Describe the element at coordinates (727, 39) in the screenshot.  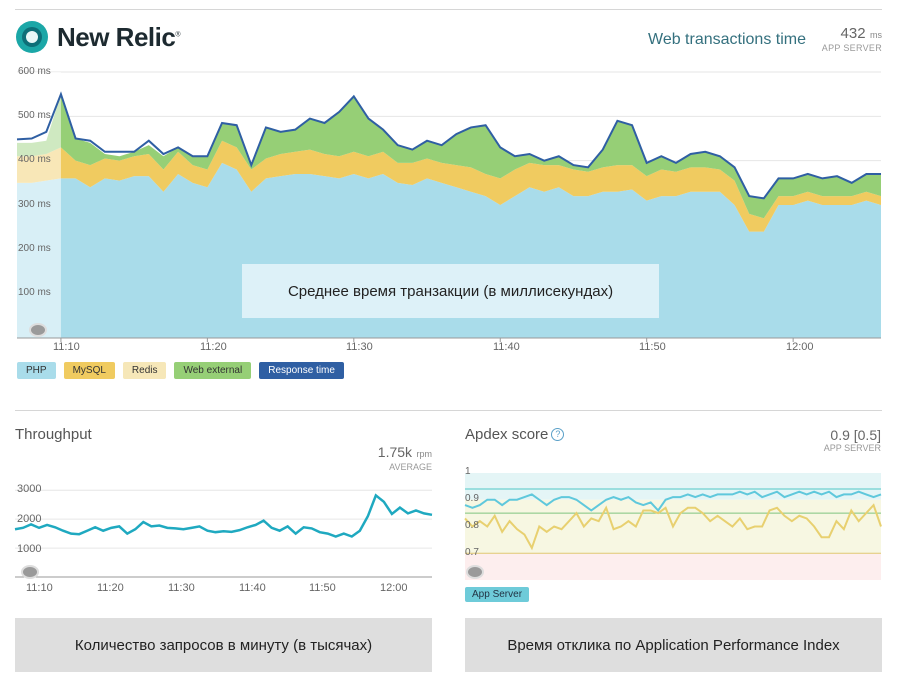
I see `main-chart-title: Web transactions time` at that location.